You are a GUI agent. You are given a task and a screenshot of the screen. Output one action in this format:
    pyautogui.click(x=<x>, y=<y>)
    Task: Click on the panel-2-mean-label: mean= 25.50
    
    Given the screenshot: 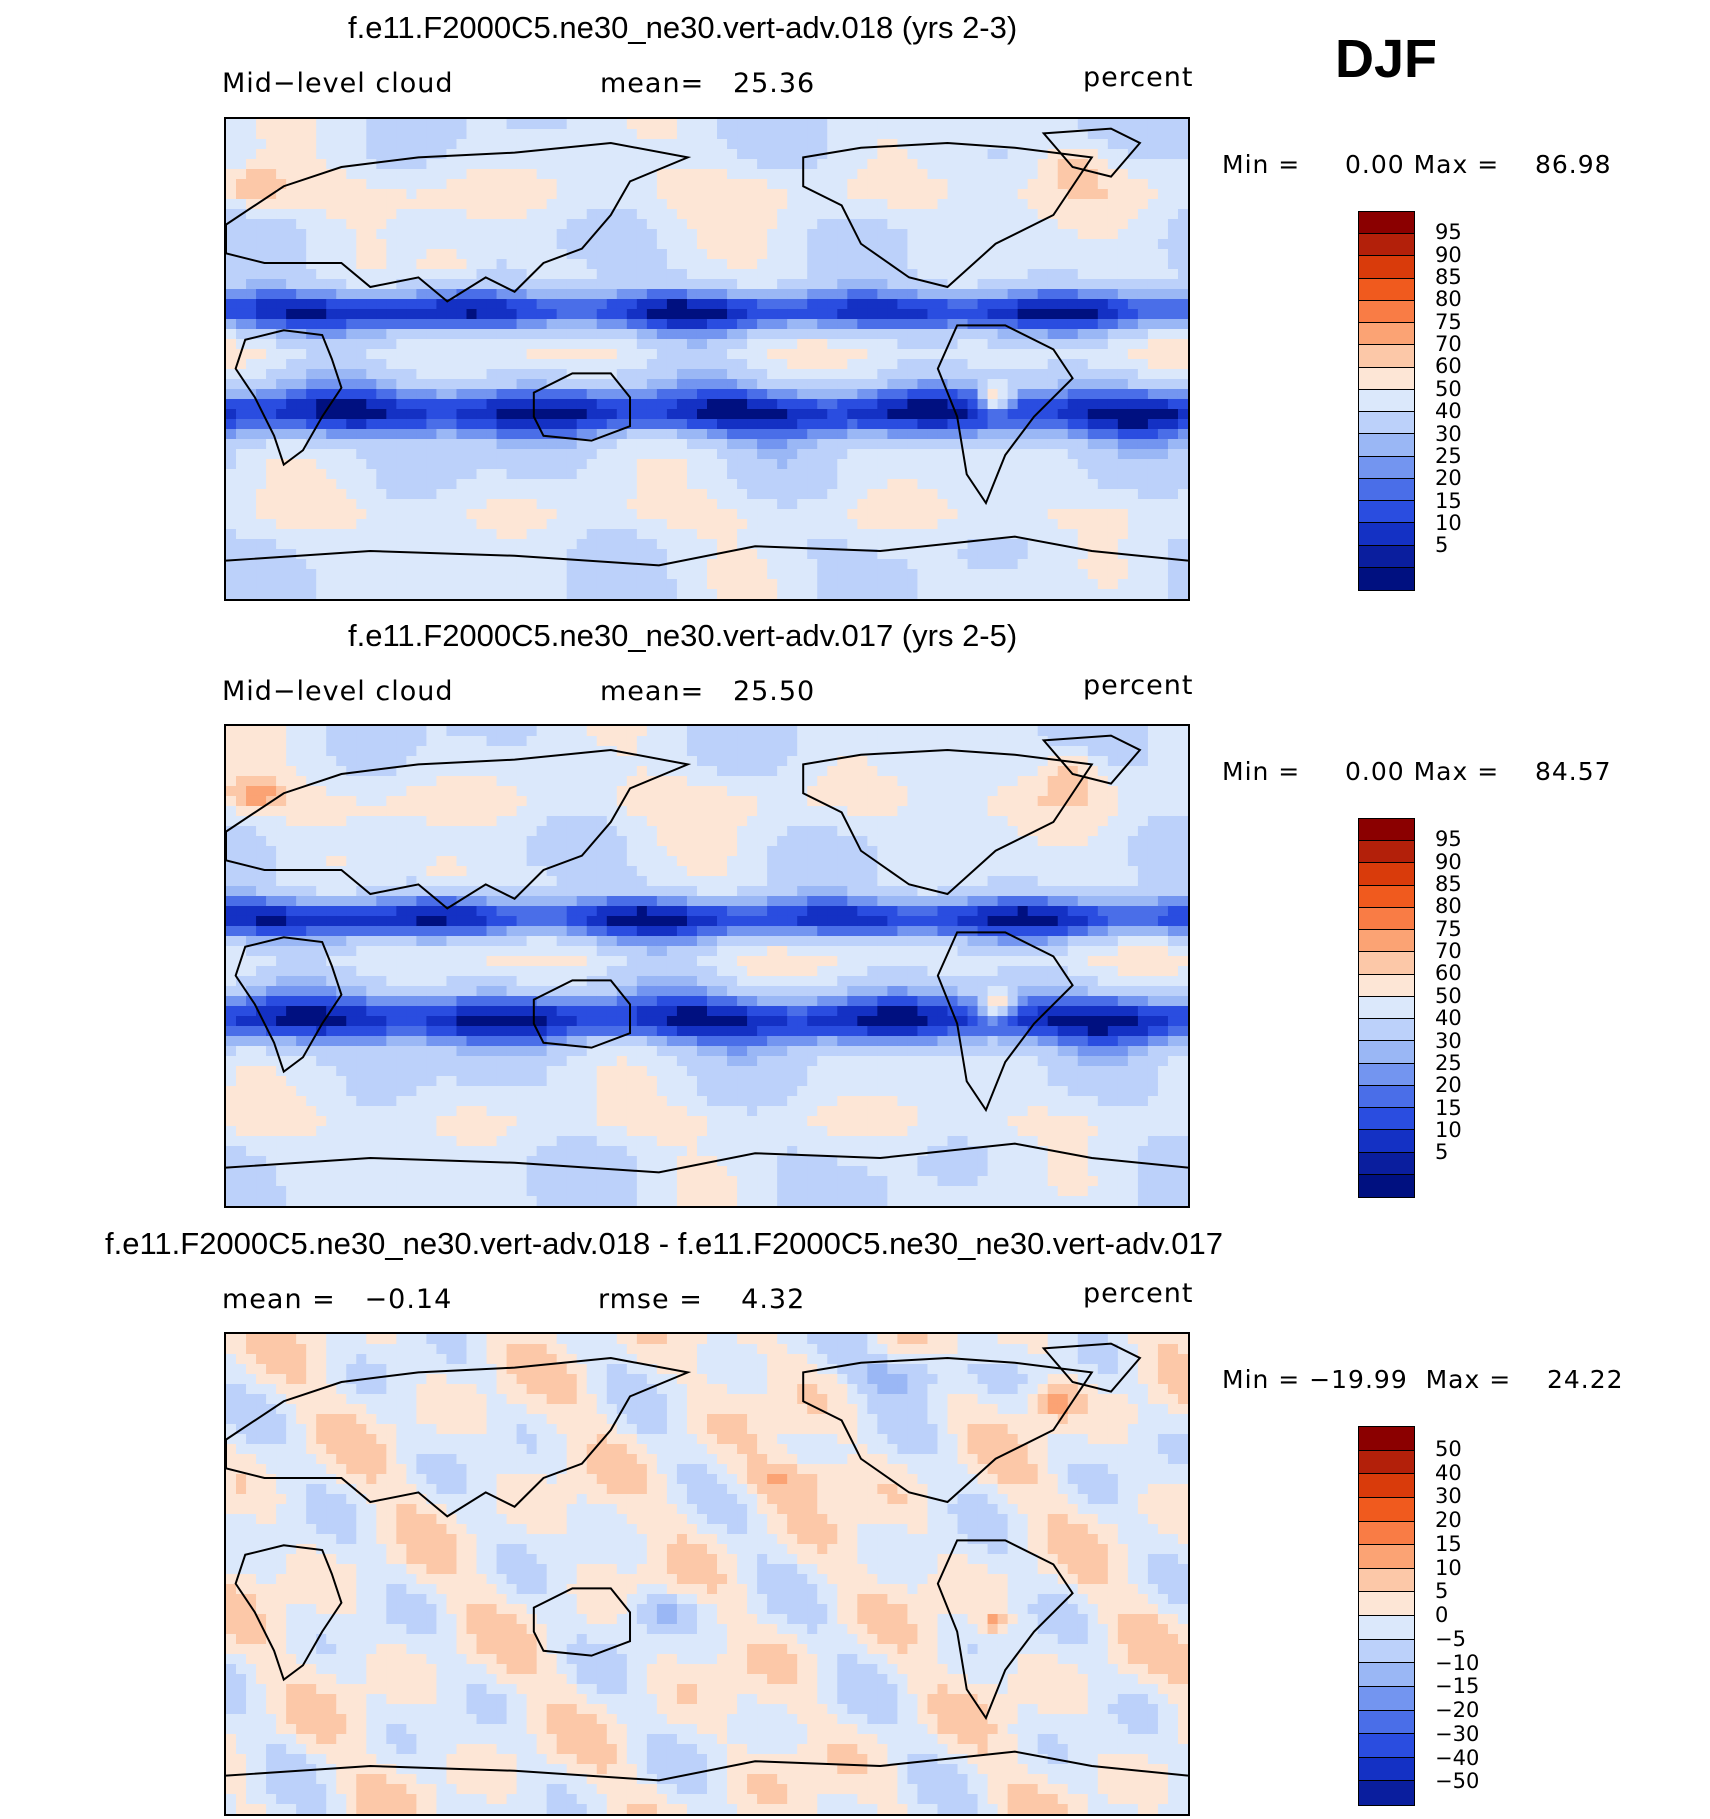 What is the action you would take?
    pyautogui.click(x=708, y=691)
    